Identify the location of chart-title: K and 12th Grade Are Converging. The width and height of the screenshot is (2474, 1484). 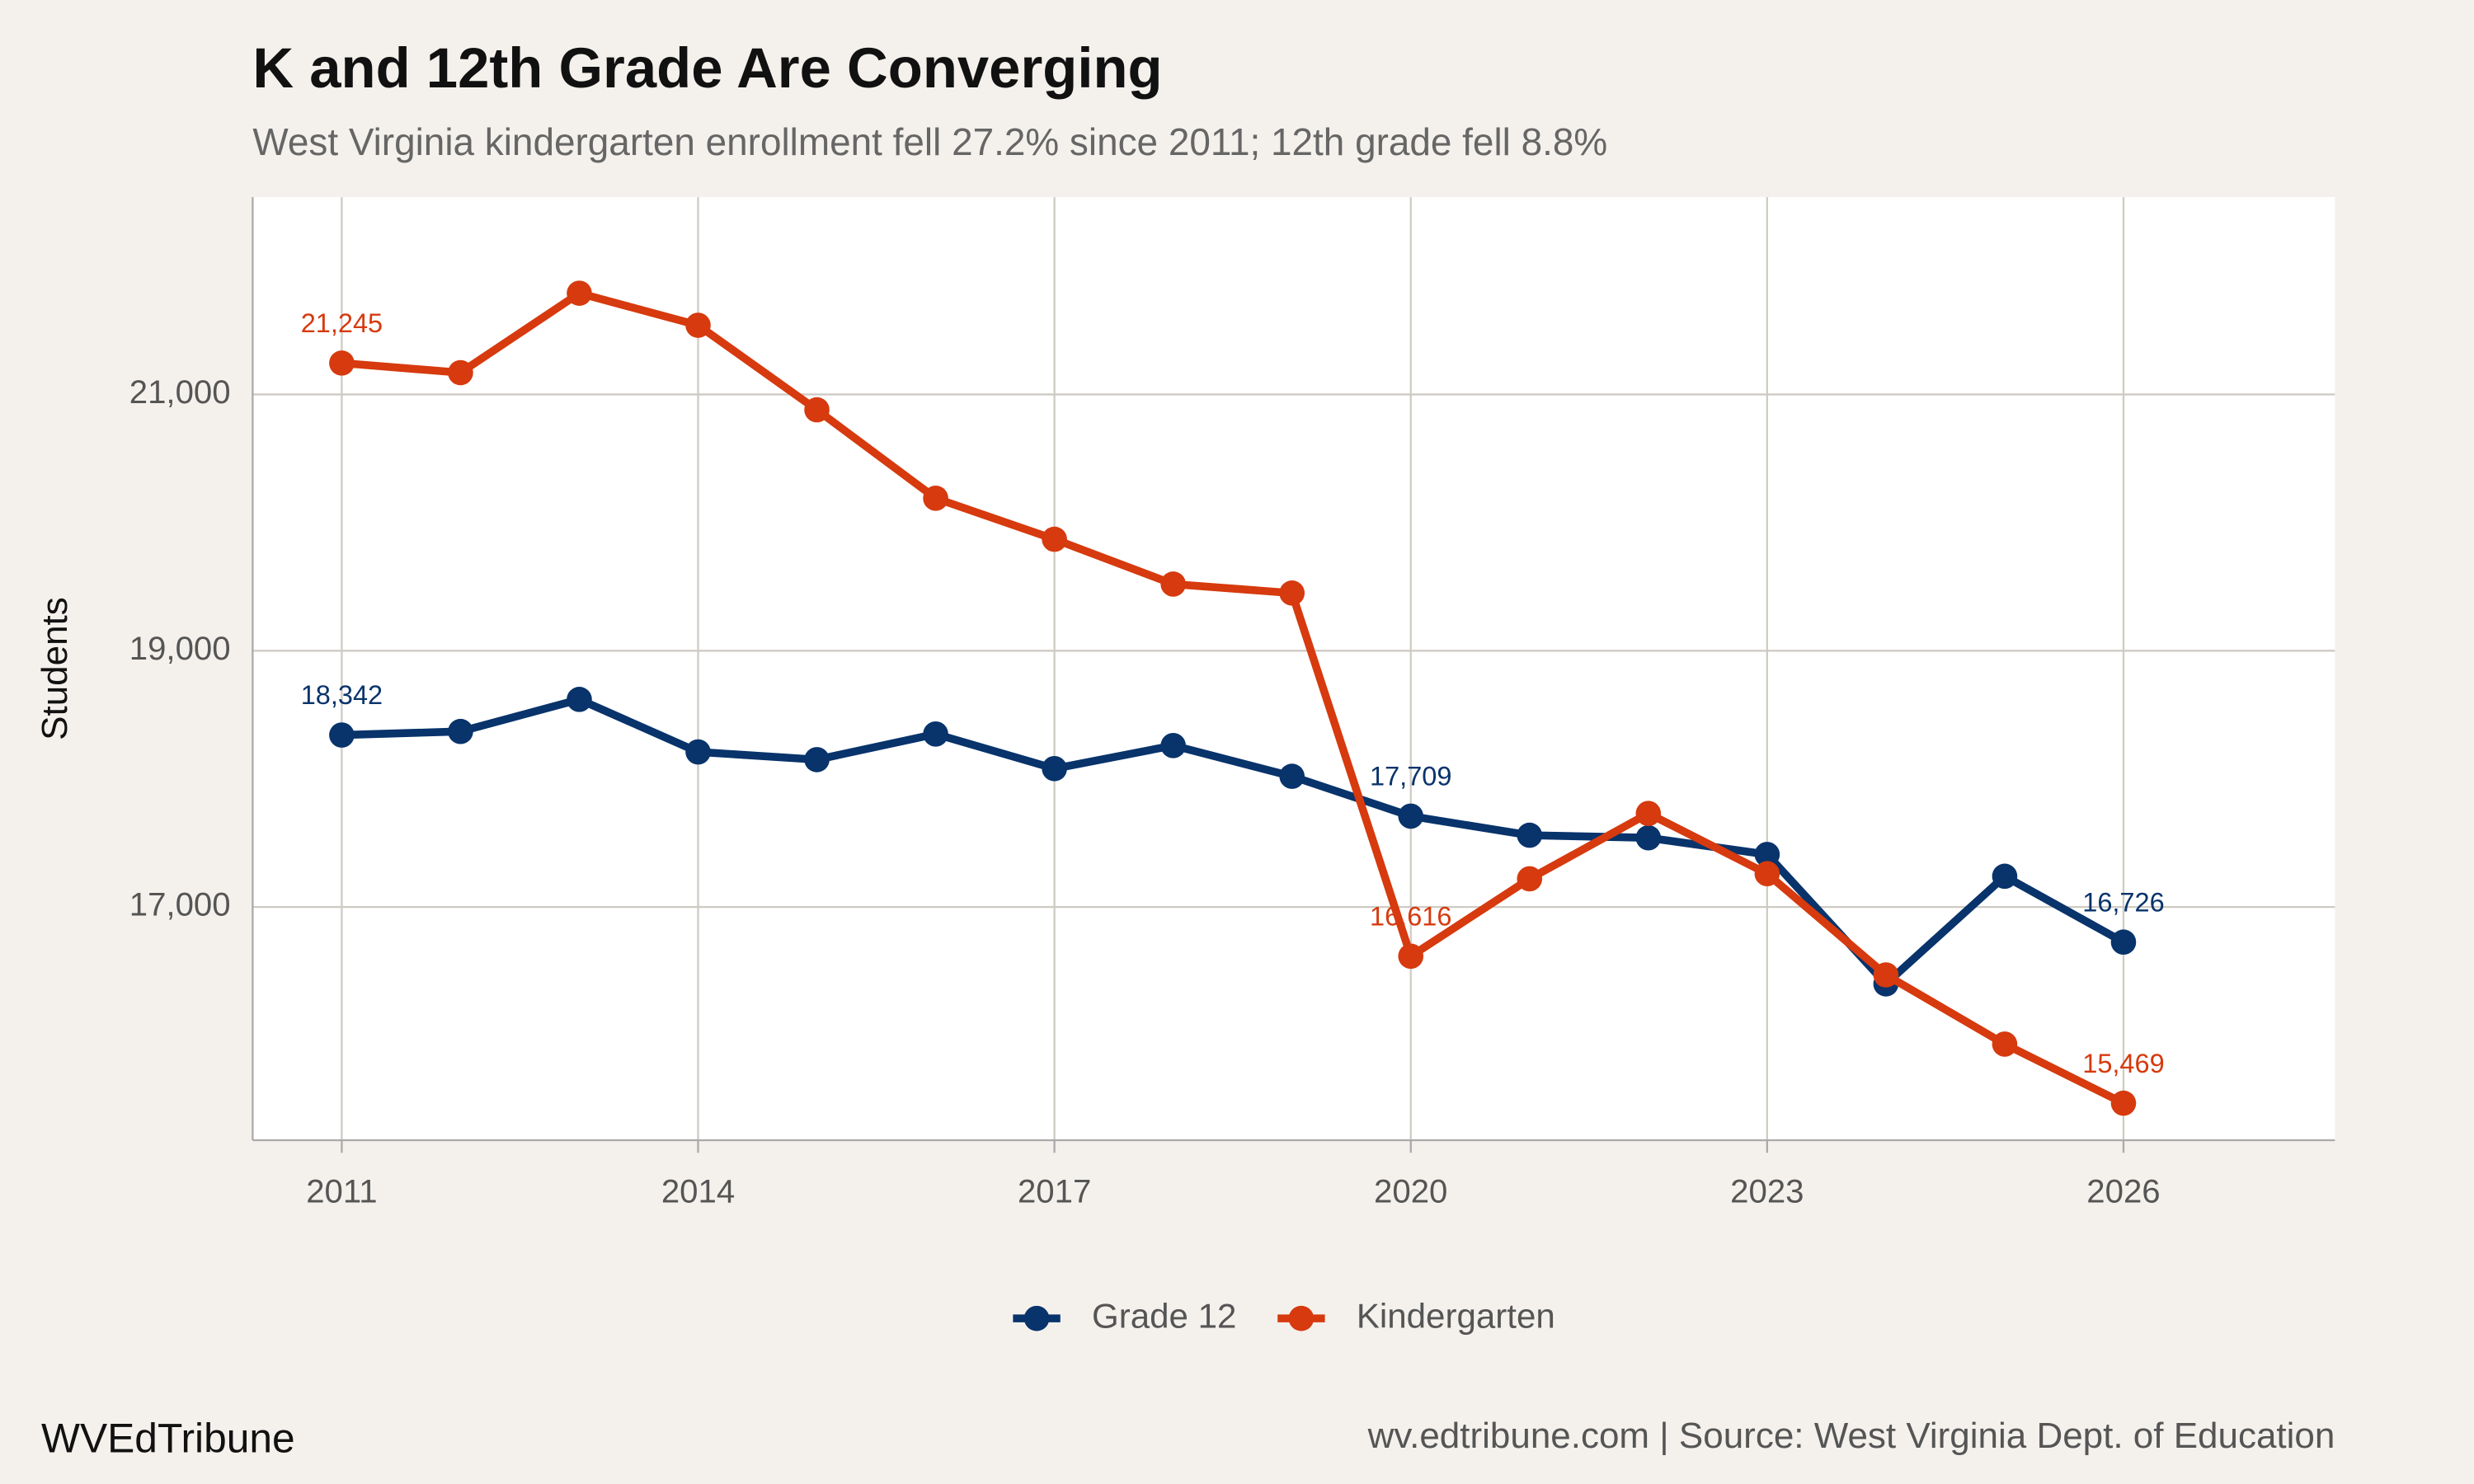
(707, 68).